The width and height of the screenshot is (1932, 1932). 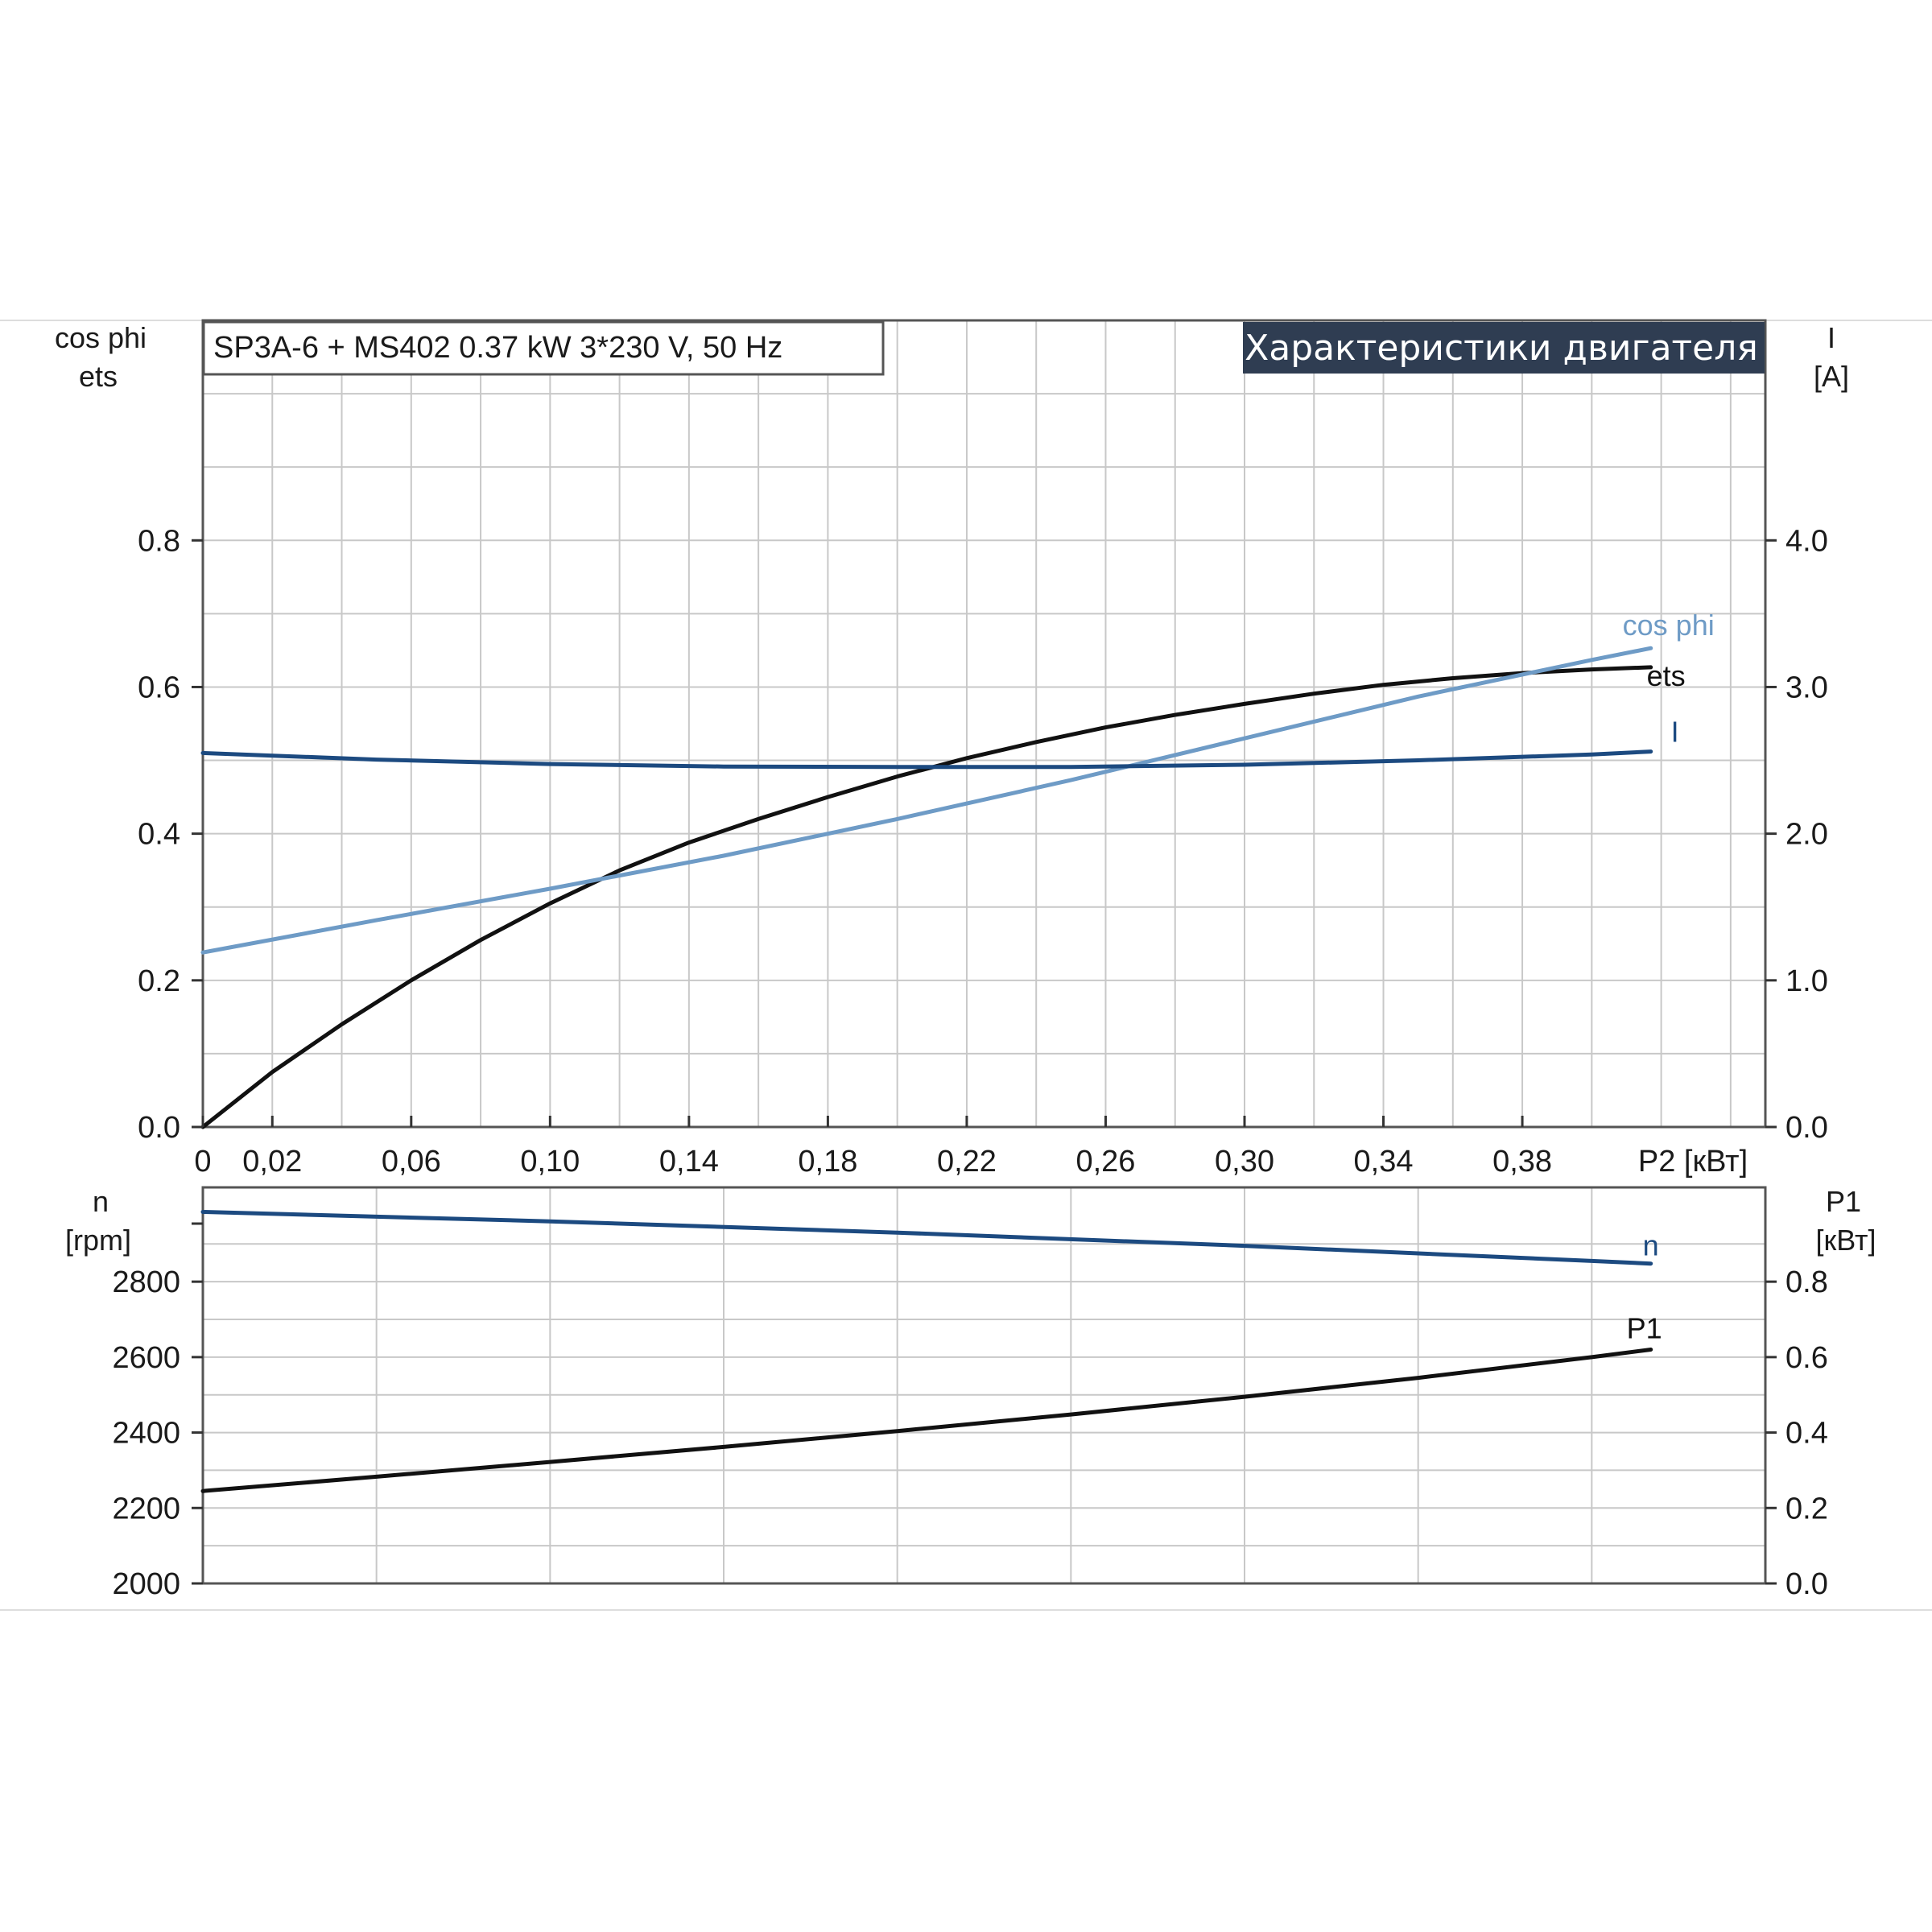 I want to click on x-tick-label: 0, so click(x=202, y=1162).